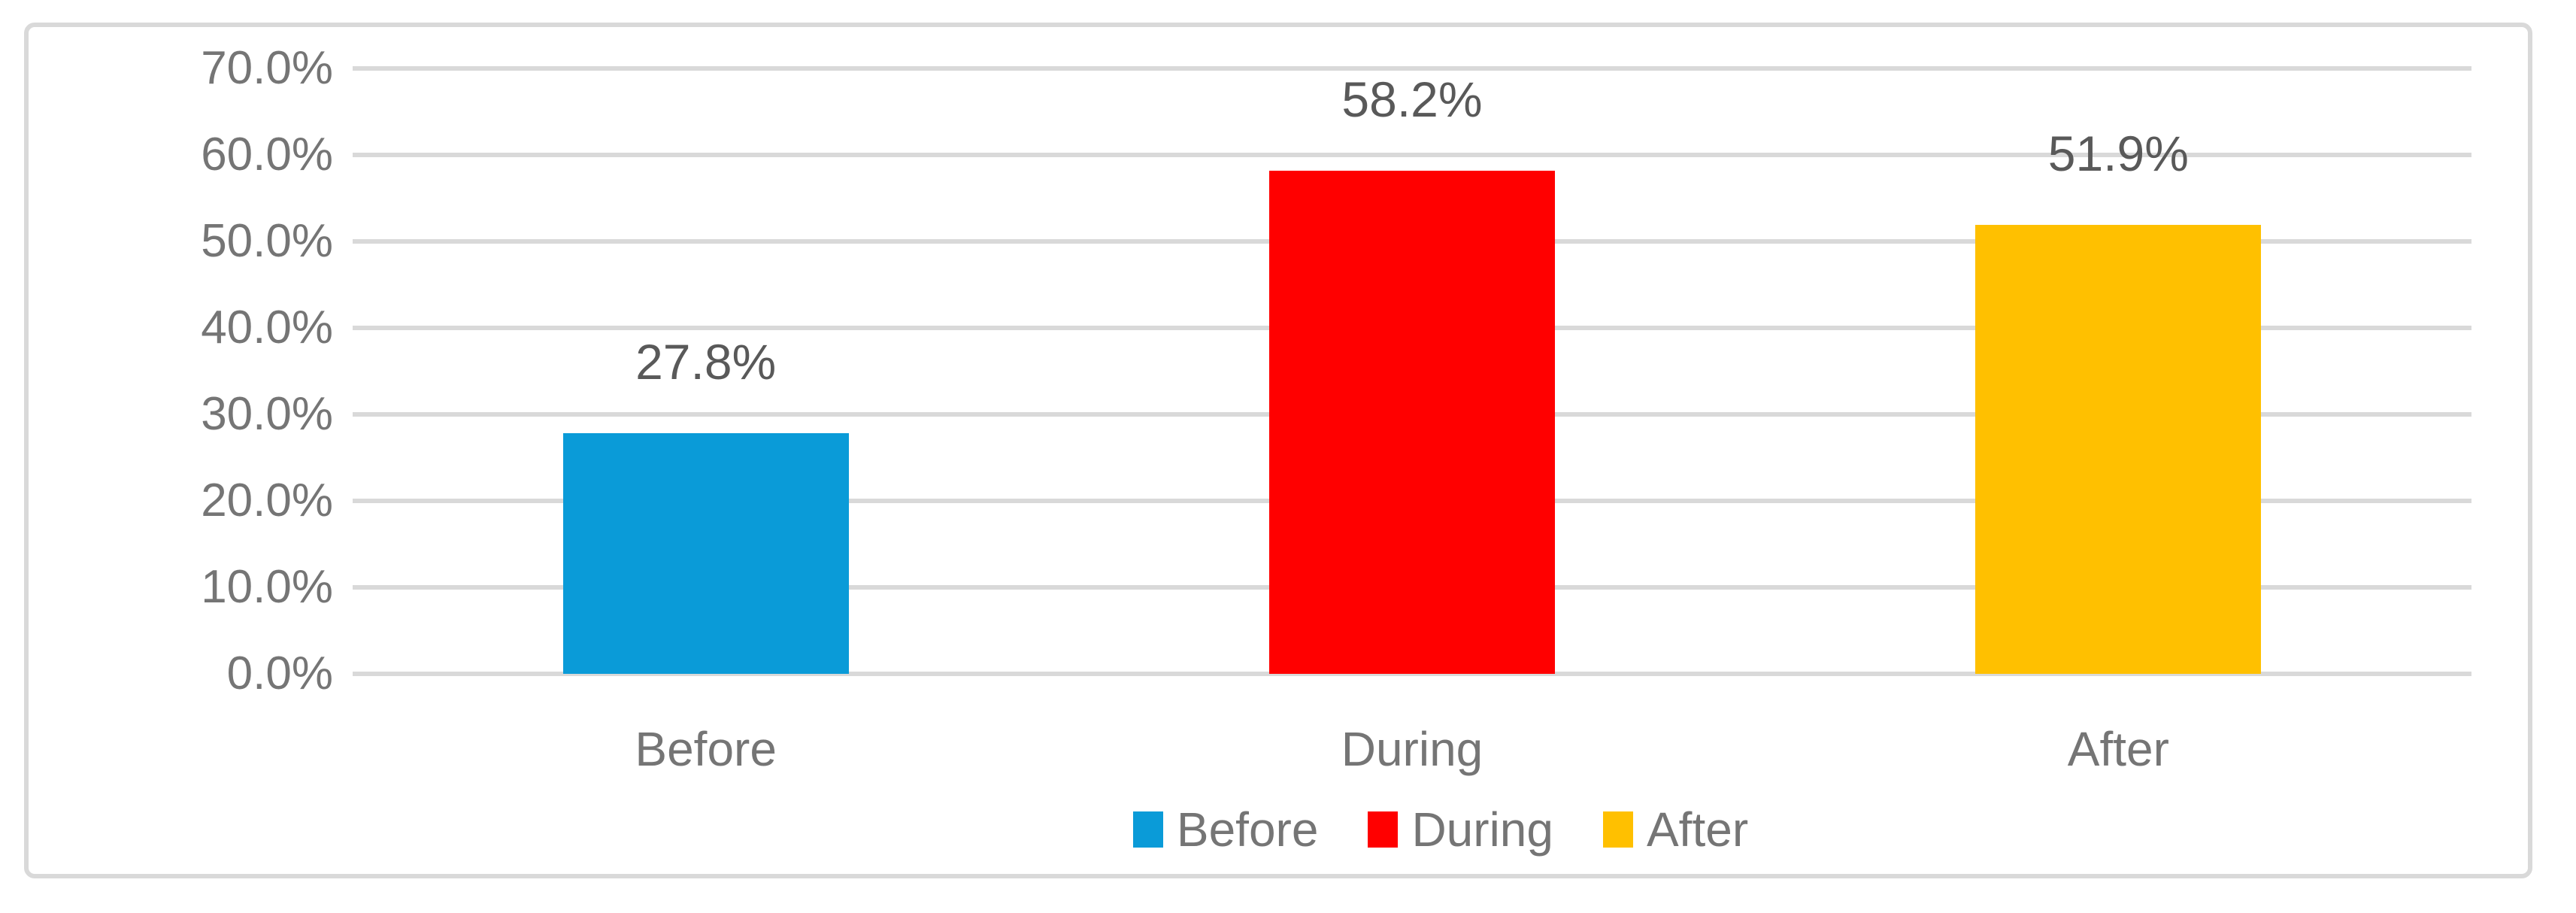 The image size is (2576, 913). Describe the element at coordinates (705, 553) in the screenshot. I see `bar-before` at that location.